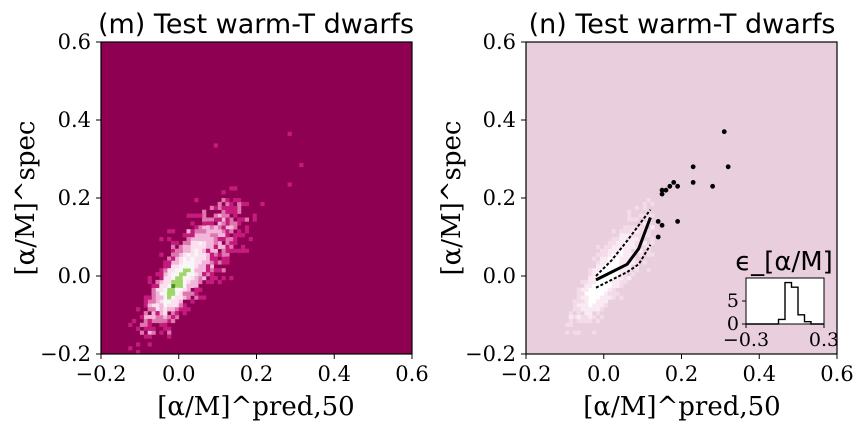 The width and height of the screenshot is (864, 432). I want to click on inset-y-tick-label: 5, so click(733, 301).